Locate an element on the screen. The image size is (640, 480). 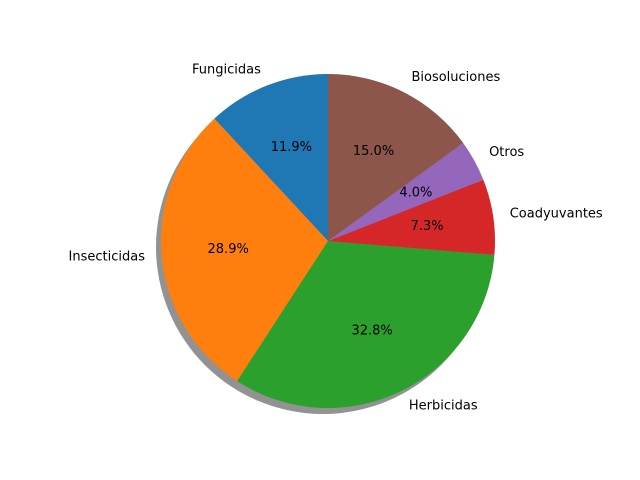
pie-slice-herbicidas is located at coordinates (366, 324).